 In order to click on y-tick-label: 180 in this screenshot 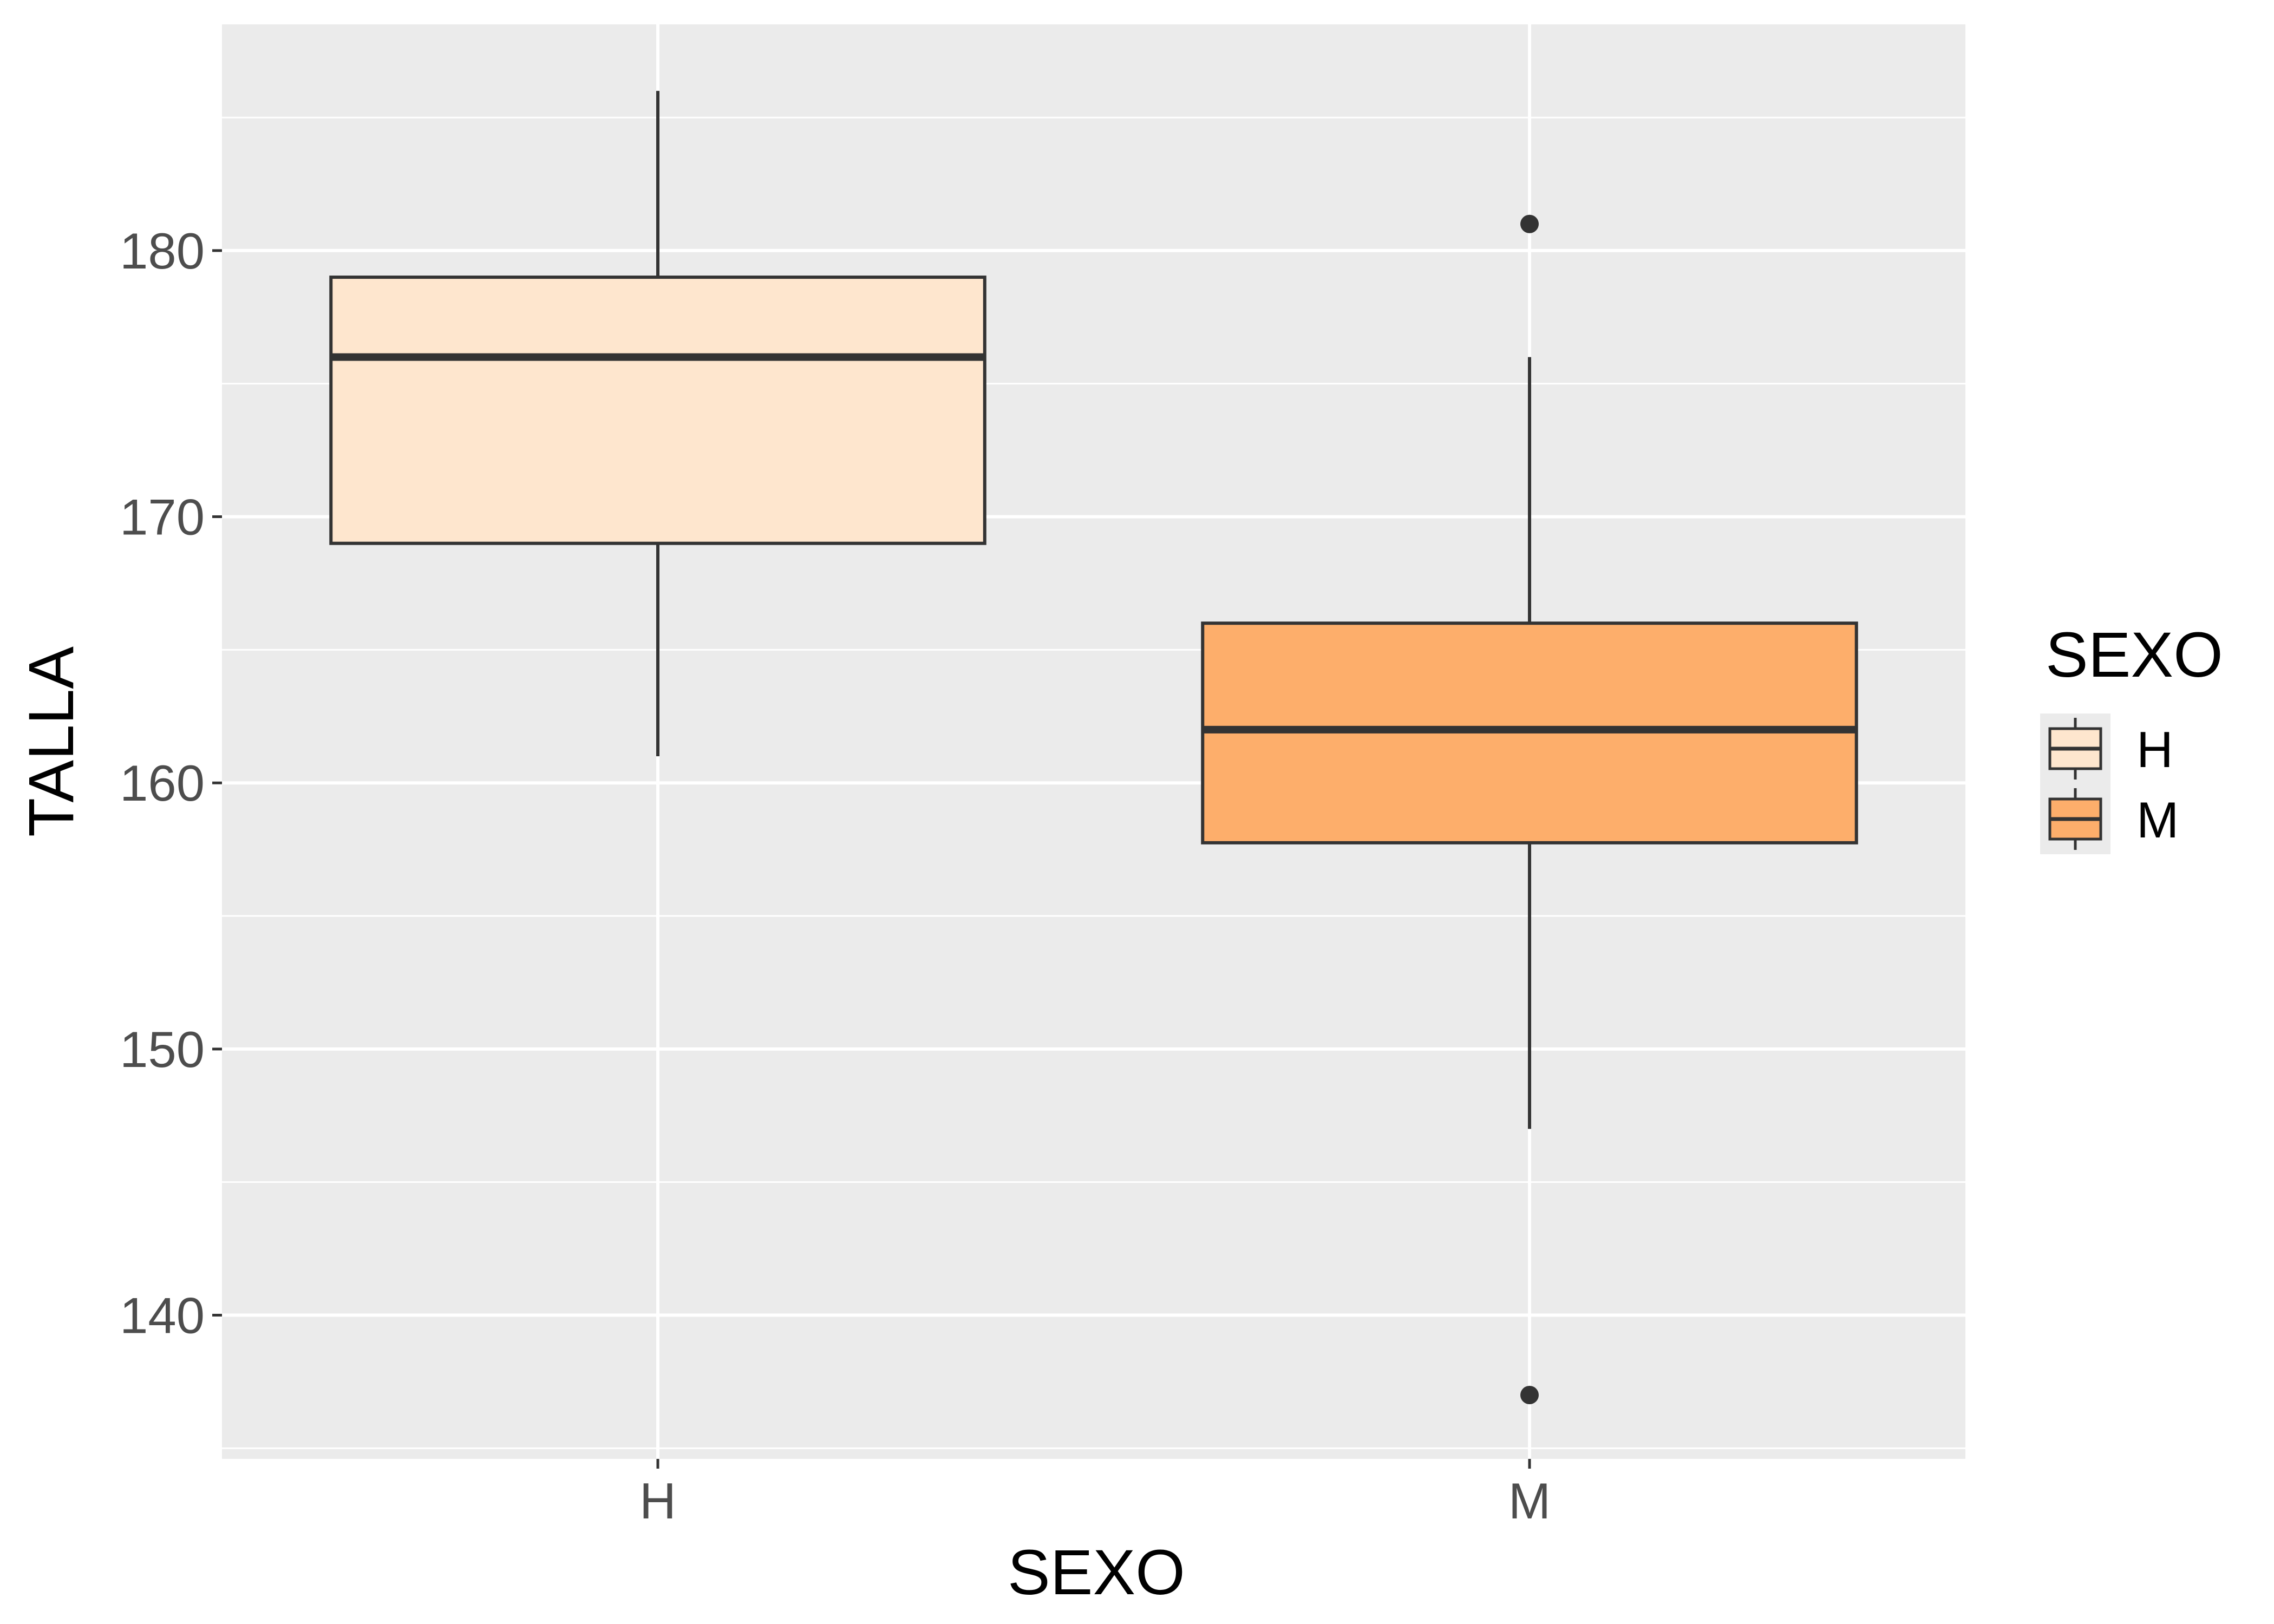, I will do `click(163, 250)`.